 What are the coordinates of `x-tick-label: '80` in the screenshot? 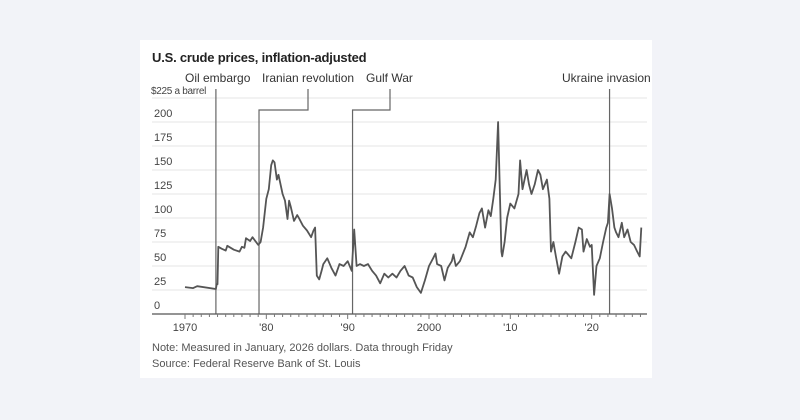 It's located at (266, 328).